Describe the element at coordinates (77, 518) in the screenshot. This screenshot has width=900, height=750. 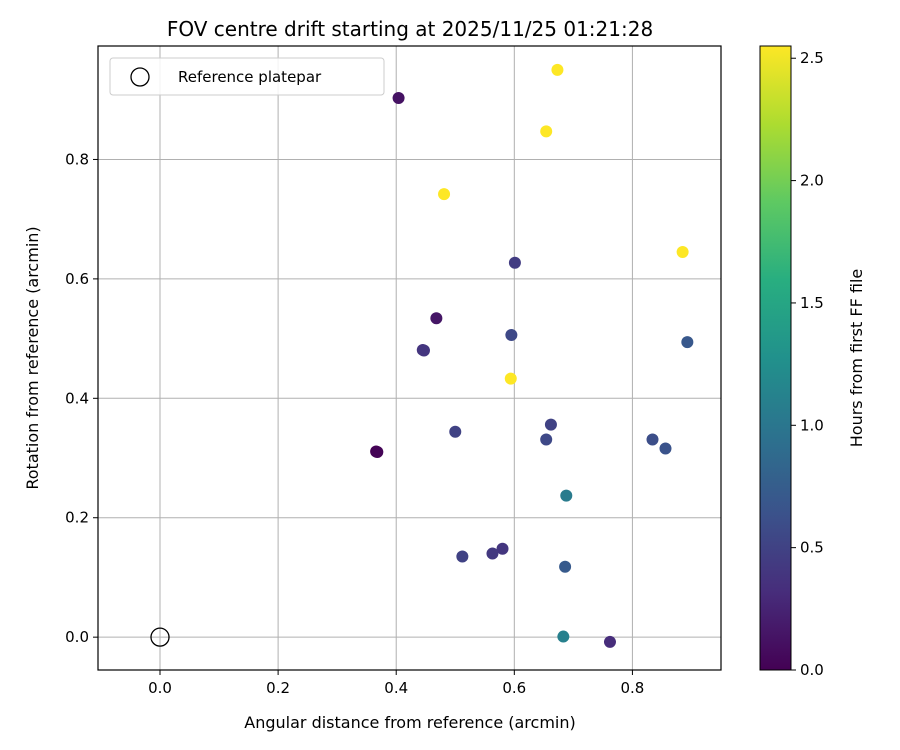
I see `y-tick-label: 0.2` at that location.